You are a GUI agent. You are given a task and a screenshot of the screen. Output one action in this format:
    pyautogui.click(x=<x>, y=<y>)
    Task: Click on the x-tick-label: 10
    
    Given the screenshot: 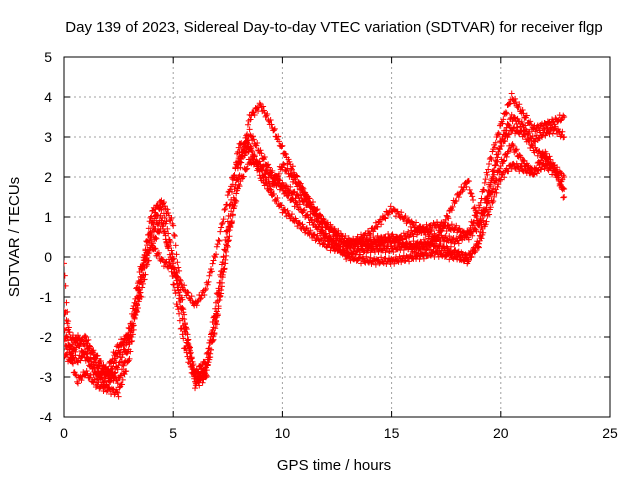 What is the action you would take?
    pyautogui.click(x=283, y=433)
    